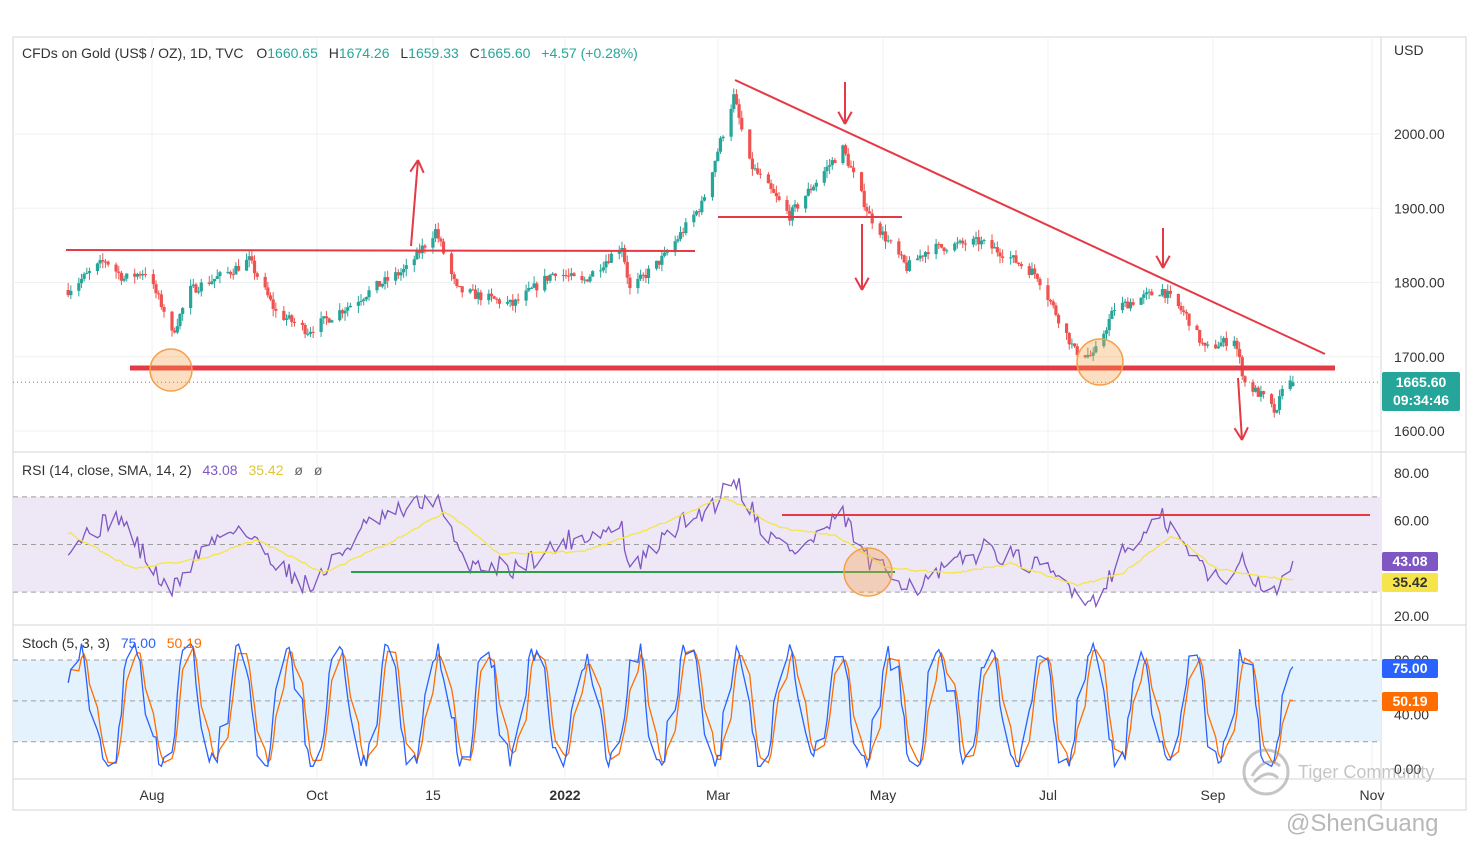  I want to click on up-arrow-shaft, so click(414, 203).